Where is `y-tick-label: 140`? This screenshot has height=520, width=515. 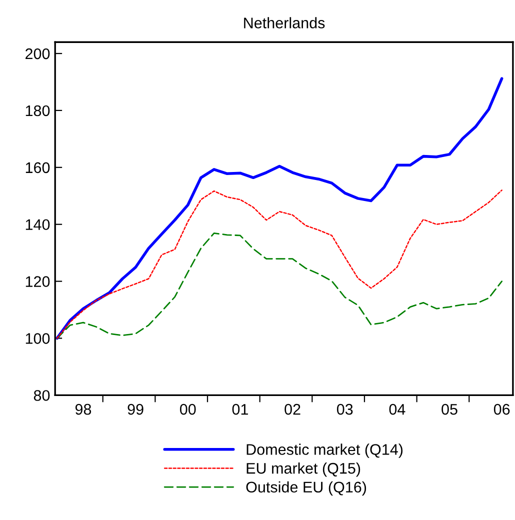
y-tick-label: 140 is located at coordinates (38, 224).